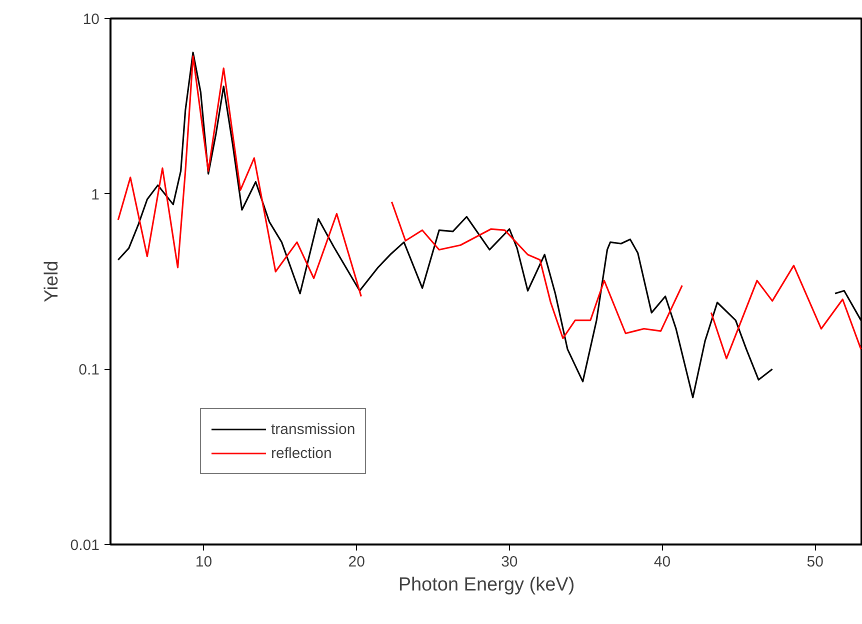 This screenshot has height=624, width=862. Describe the element at coordinates (356, 562) in the screenshot. I see `x-tick-label: 20` at that location.